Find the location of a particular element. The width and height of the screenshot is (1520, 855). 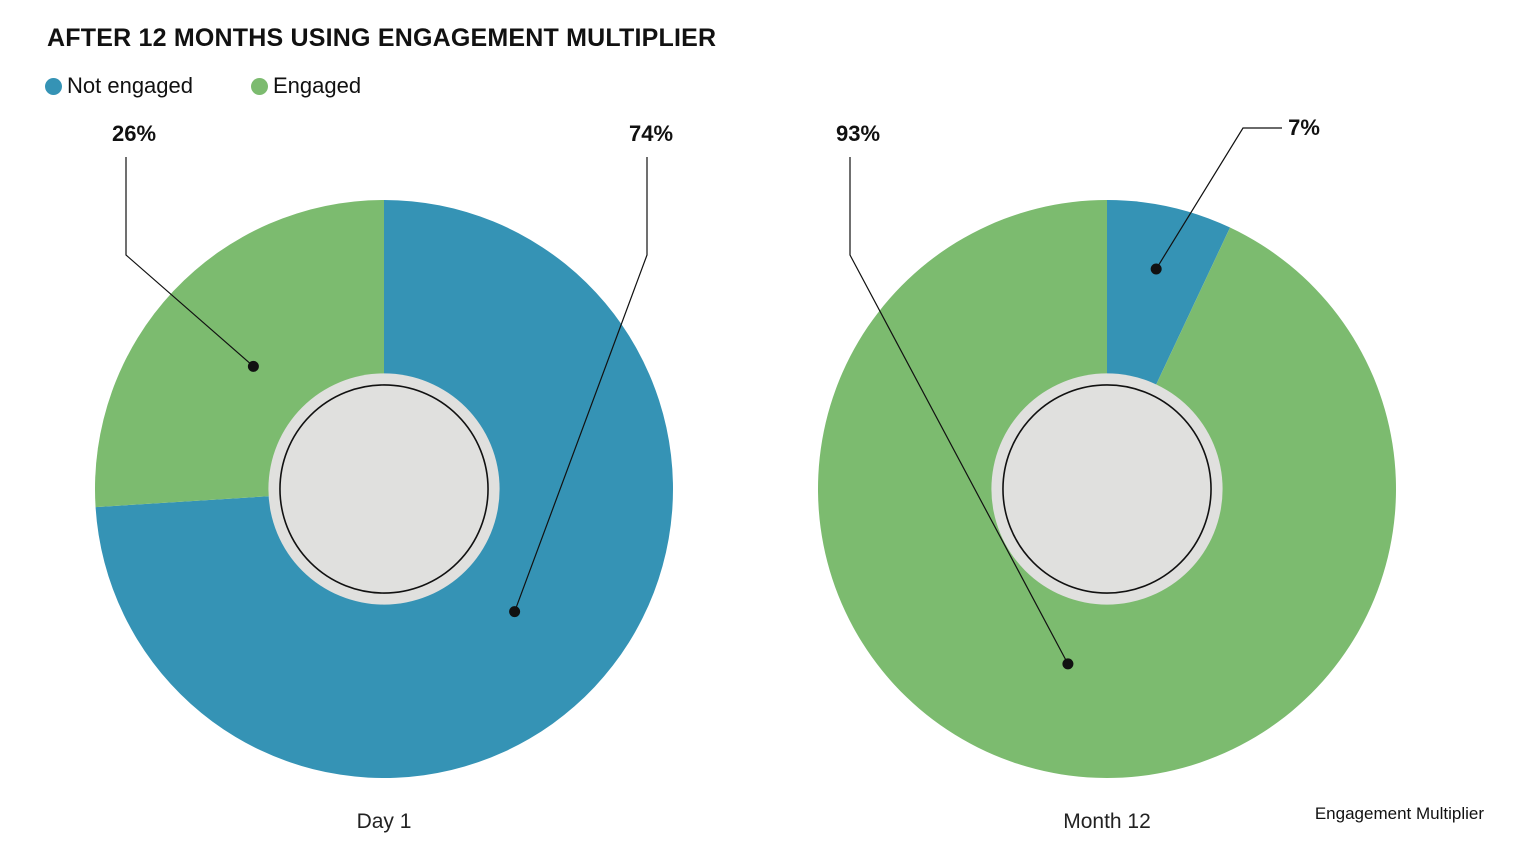

legend-item-engaged: Engaged is located at coordinates (306, 86).